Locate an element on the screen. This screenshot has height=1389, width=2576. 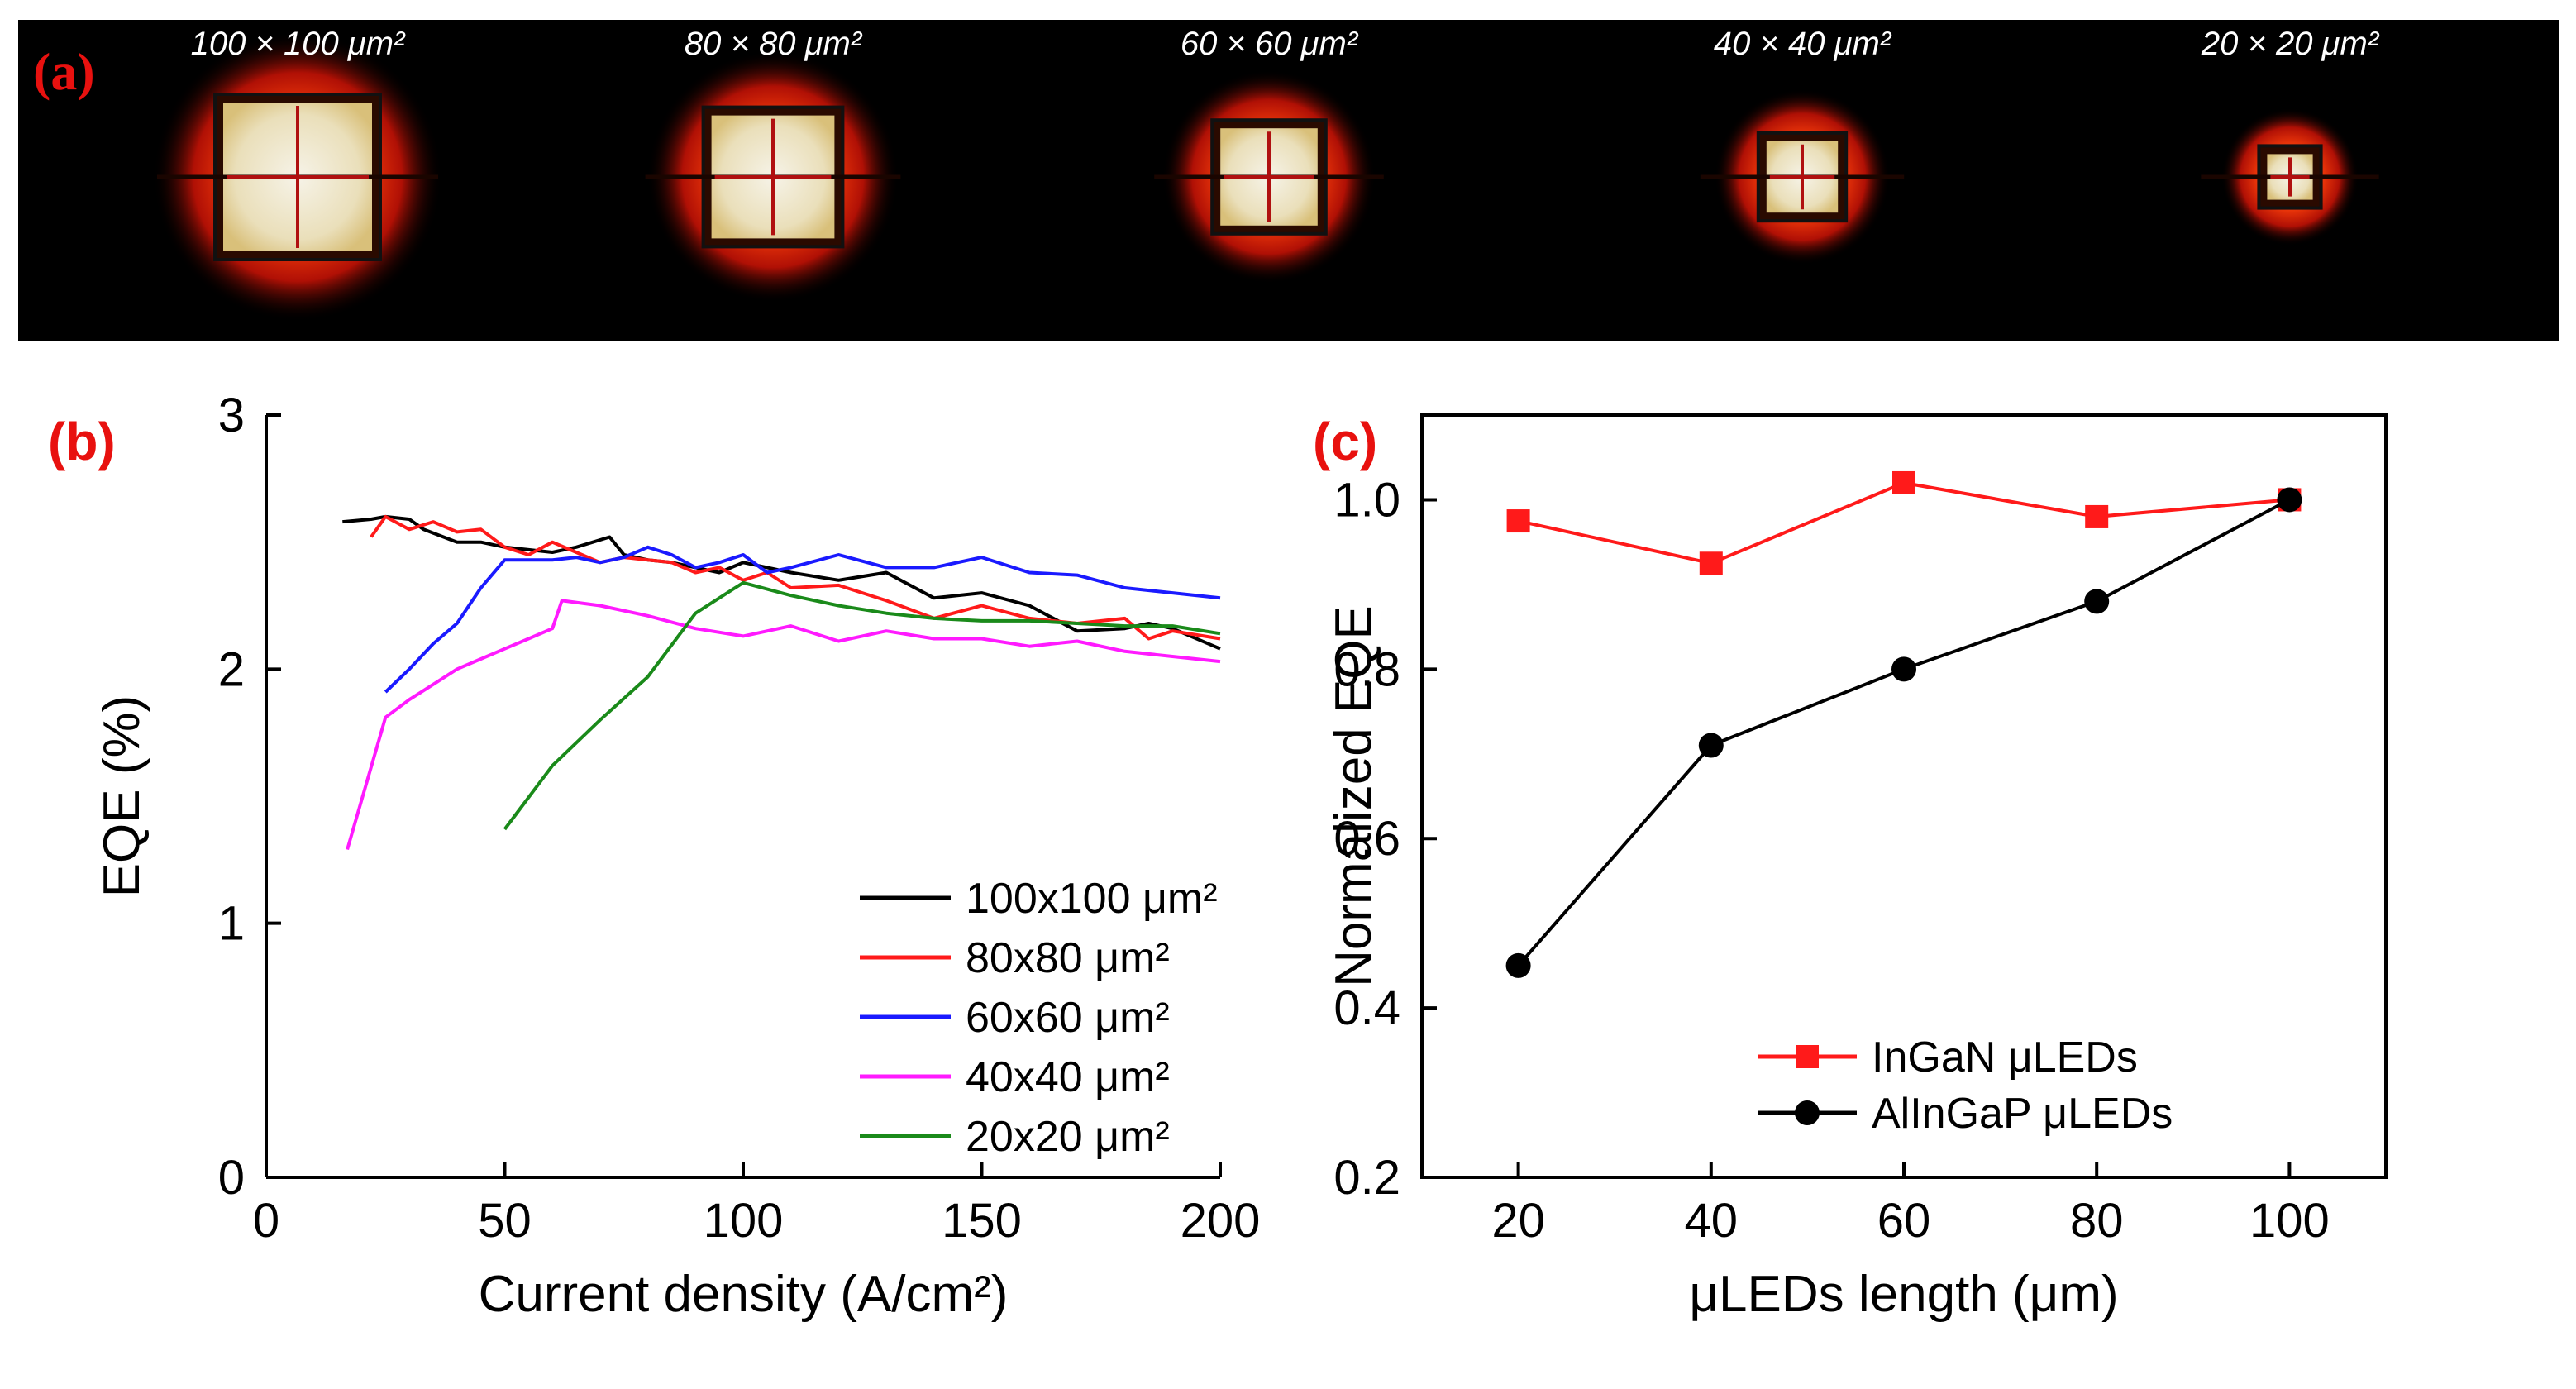
x-tick-label: 60 is located at coordinates (1904, 1221).